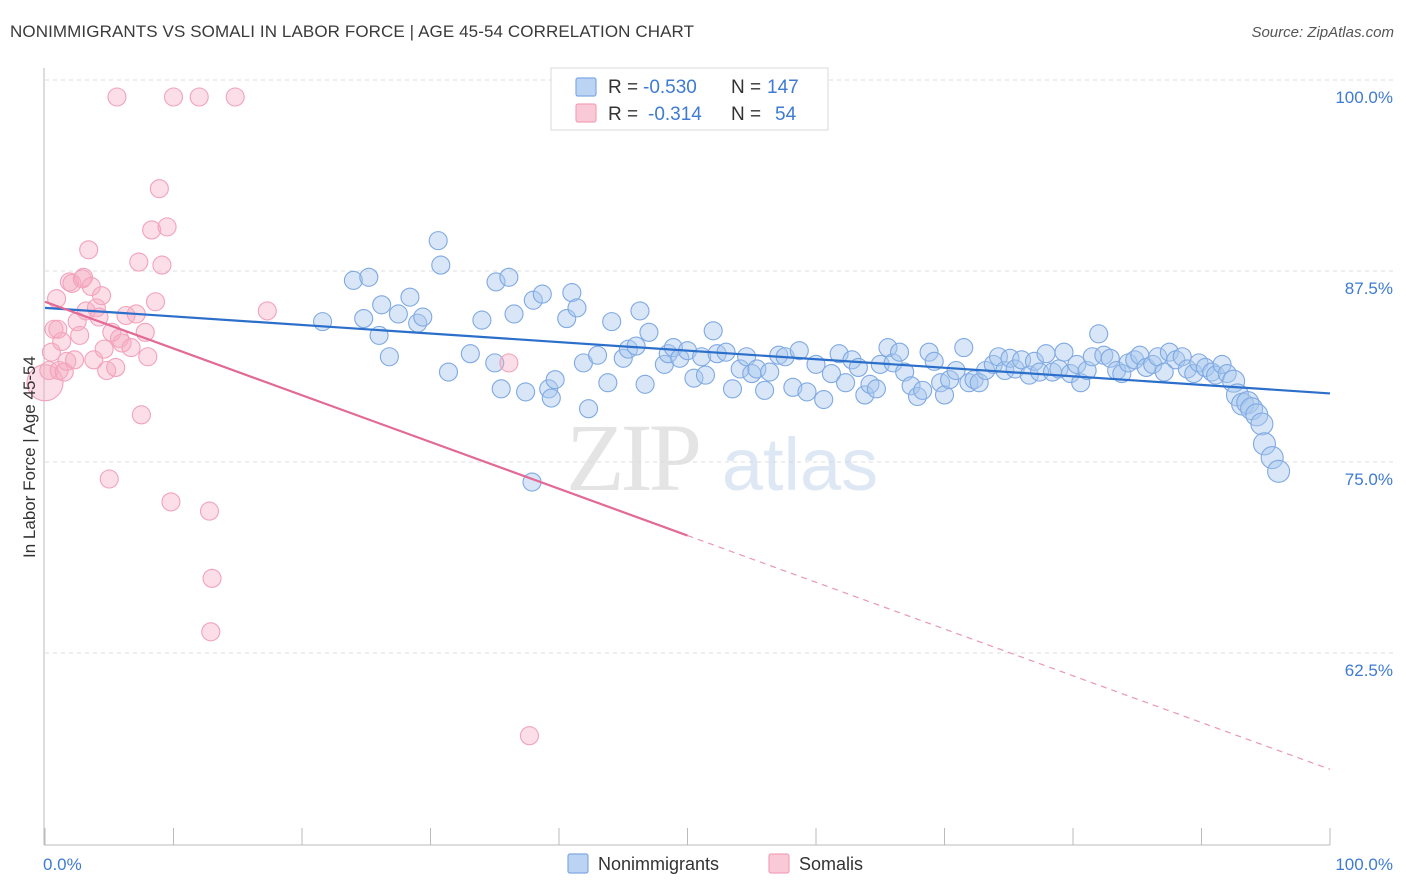  What do you see at coordinates (715, 863) in the screenshot?
I see `series-legend: Nonimmigrants Somalis` at bounding box center [715, 863].